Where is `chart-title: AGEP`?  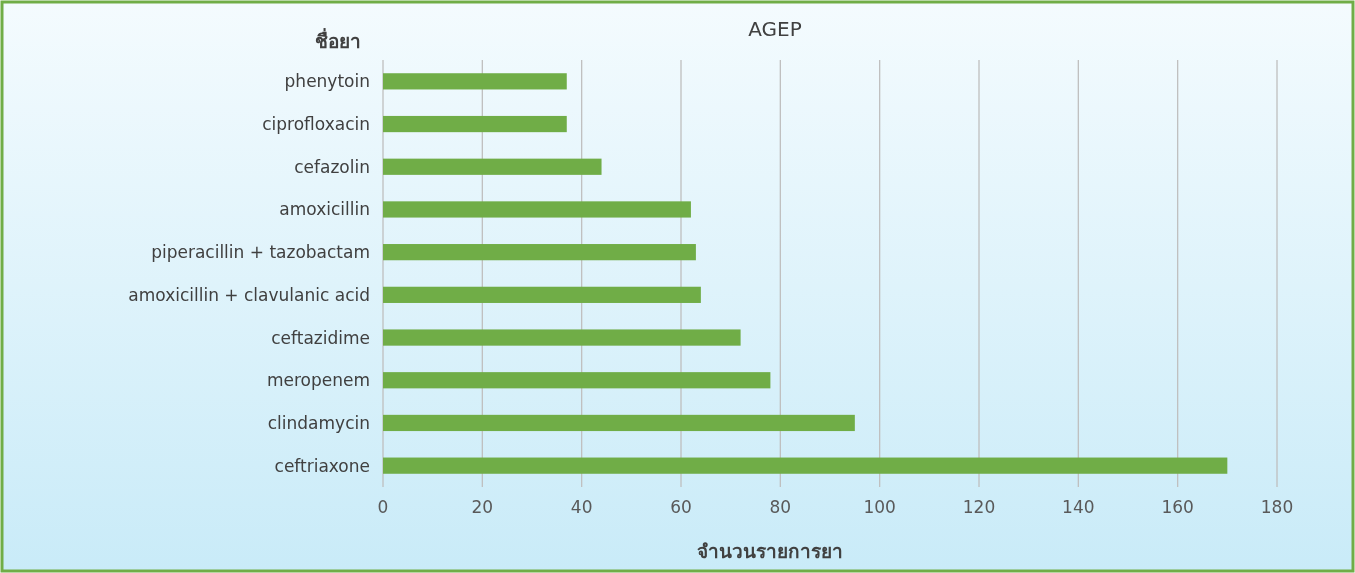
chart-title: AGEP is located at coordinates (775, 29).